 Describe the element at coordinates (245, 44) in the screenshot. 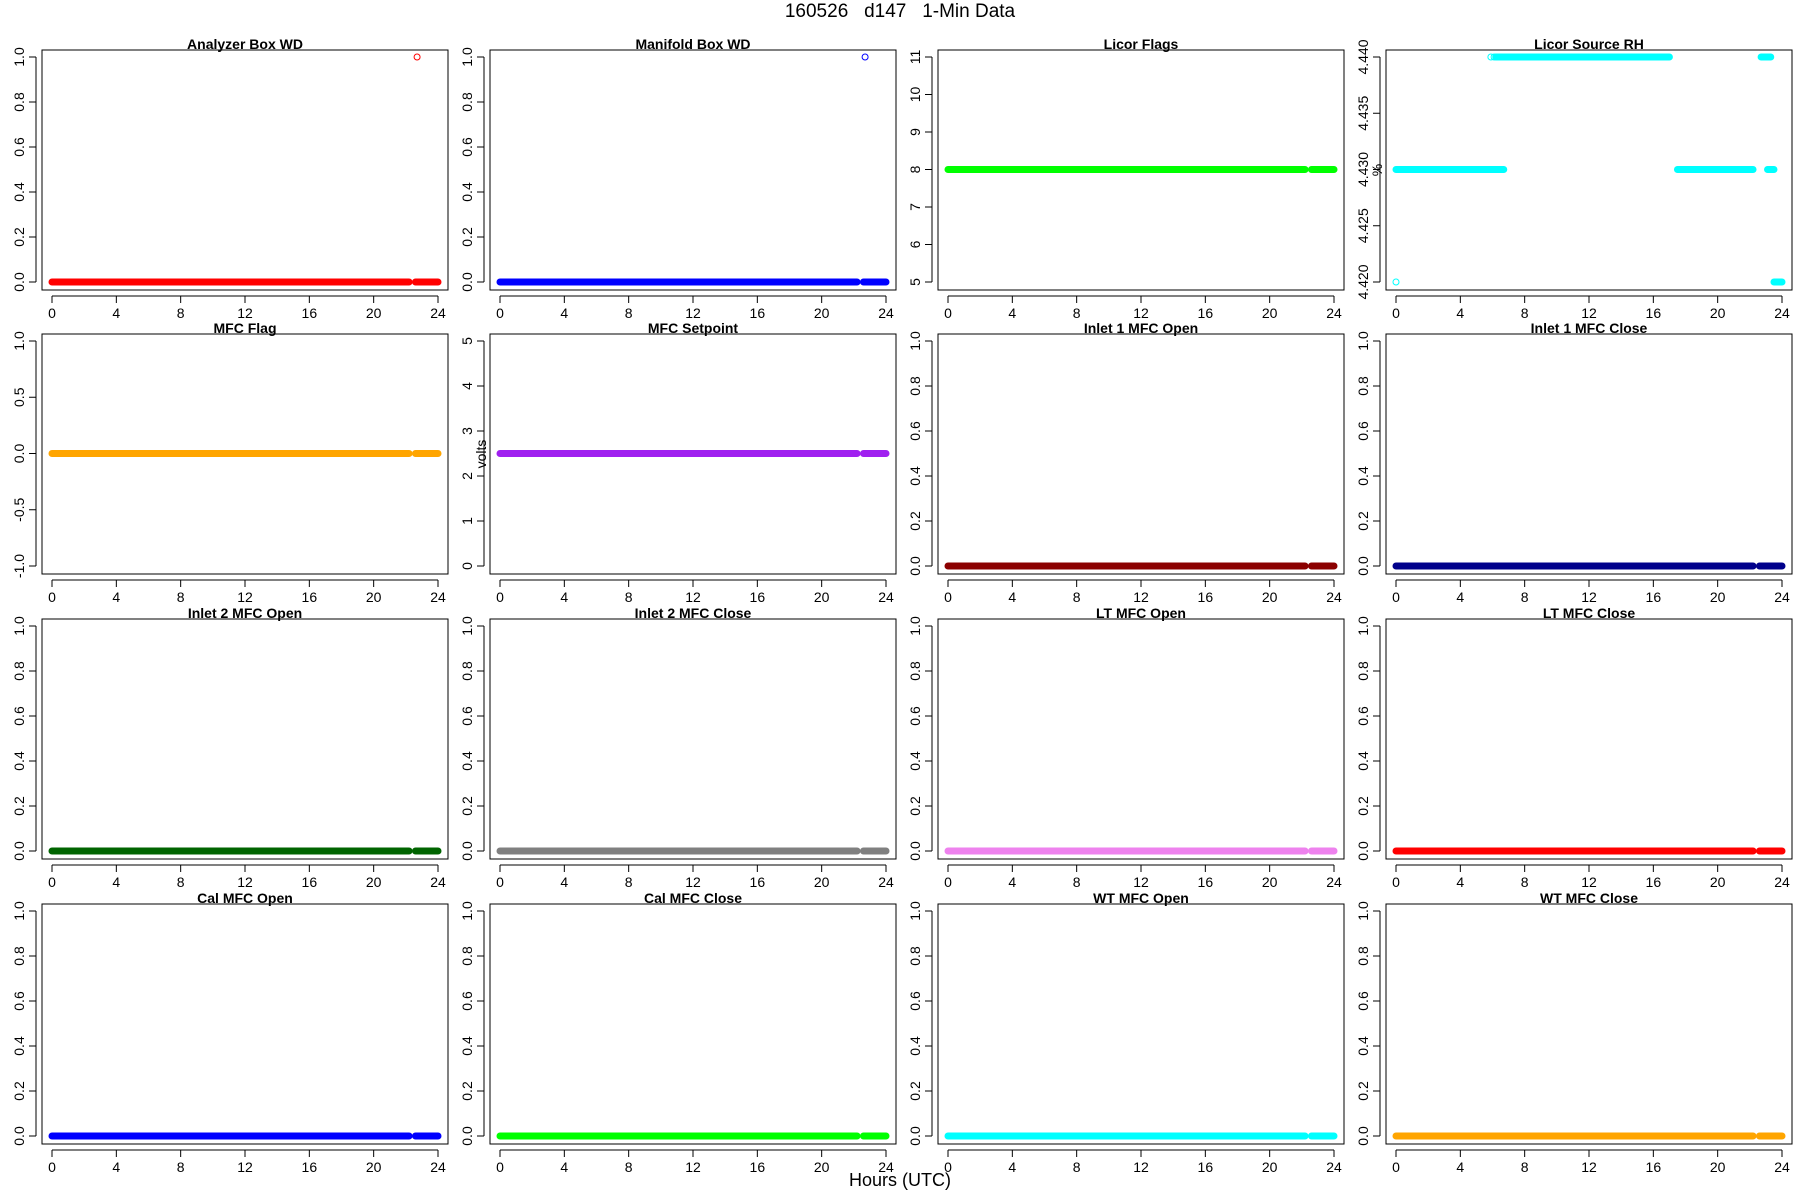

I see `panel-title: Analyzer Box WD` at that location.